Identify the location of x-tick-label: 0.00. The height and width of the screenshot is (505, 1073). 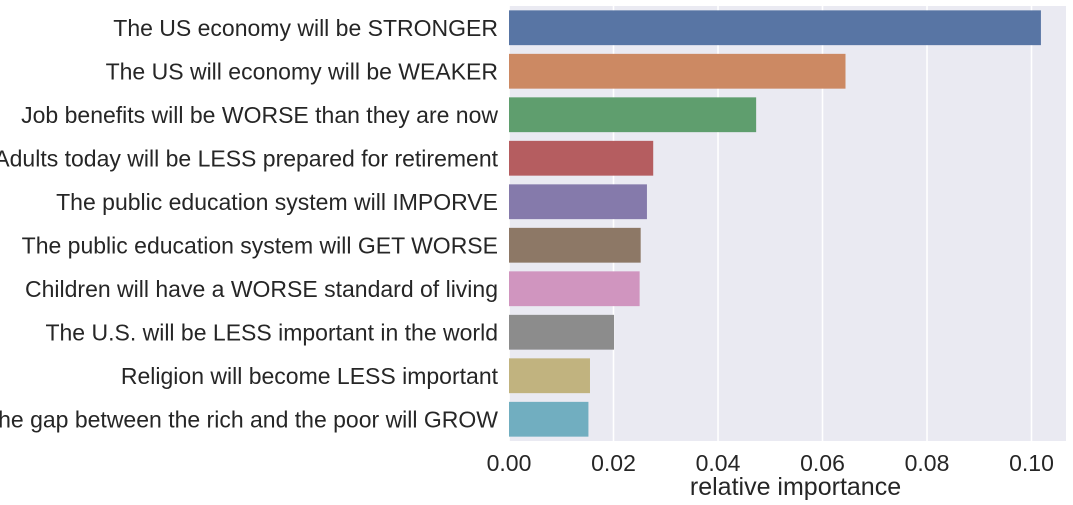
(509, 463).